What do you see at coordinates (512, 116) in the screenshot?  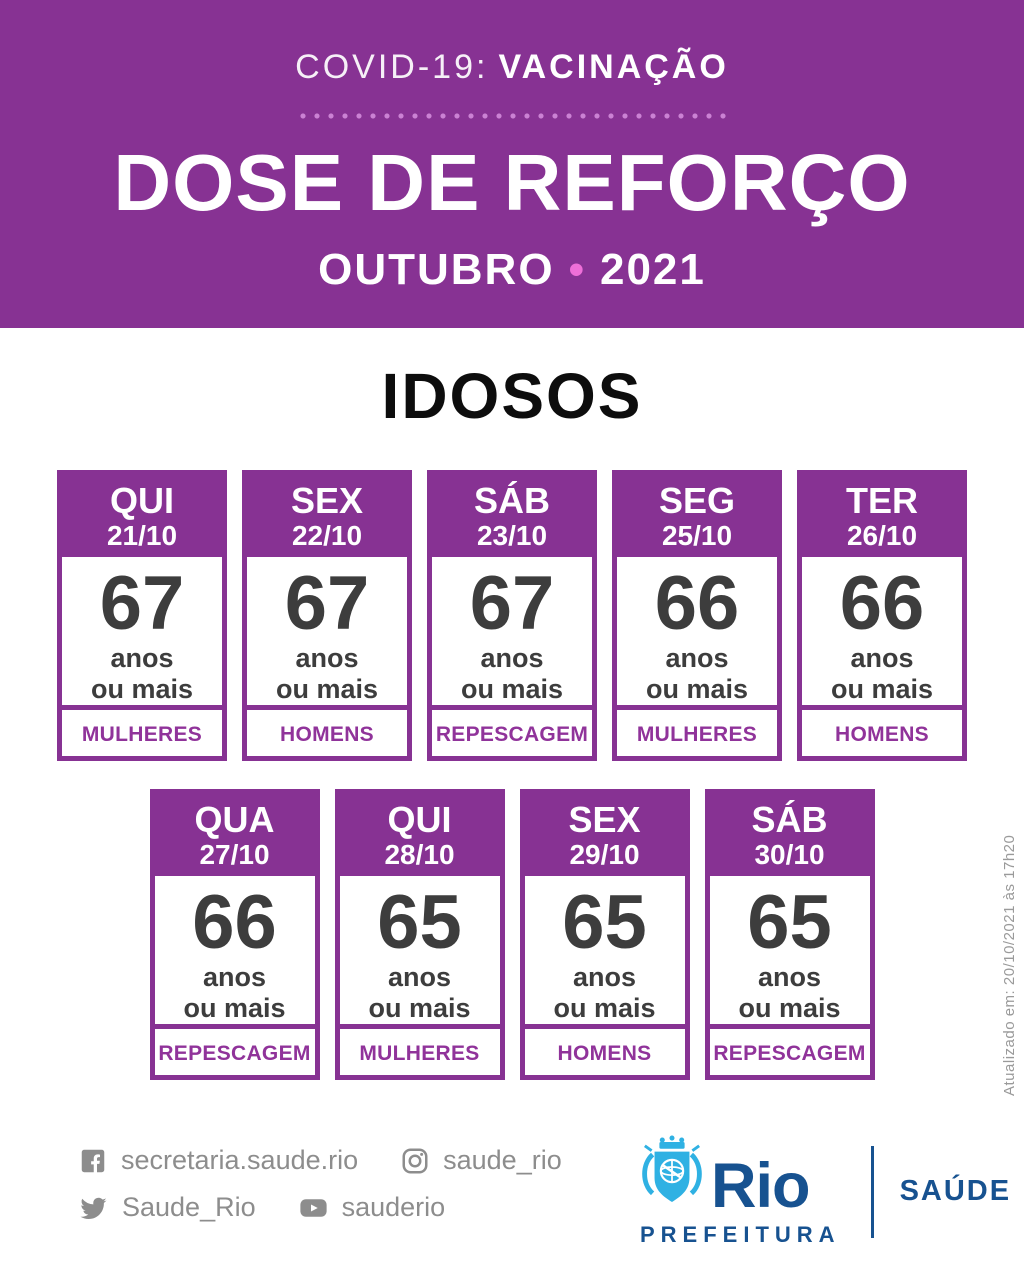 I see `dotted-divider` at bounding box center [512, 116].